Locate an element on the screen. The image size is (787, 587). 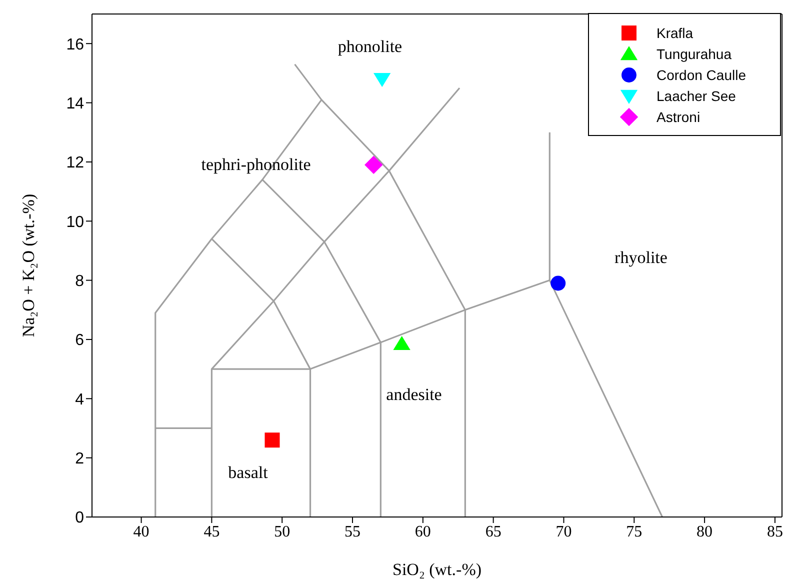
legend-label: Astroni is located at coordinates (678, 116).